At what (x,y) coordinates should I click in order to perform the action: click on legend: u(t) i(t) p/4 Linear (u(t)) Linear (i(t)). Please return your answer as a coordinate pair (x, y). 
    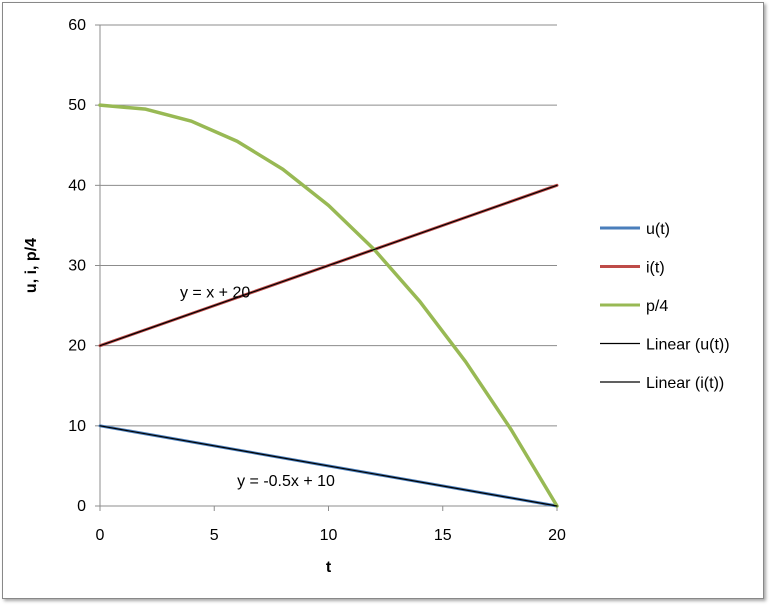
    Looking at the image, I should click on (665, 306).